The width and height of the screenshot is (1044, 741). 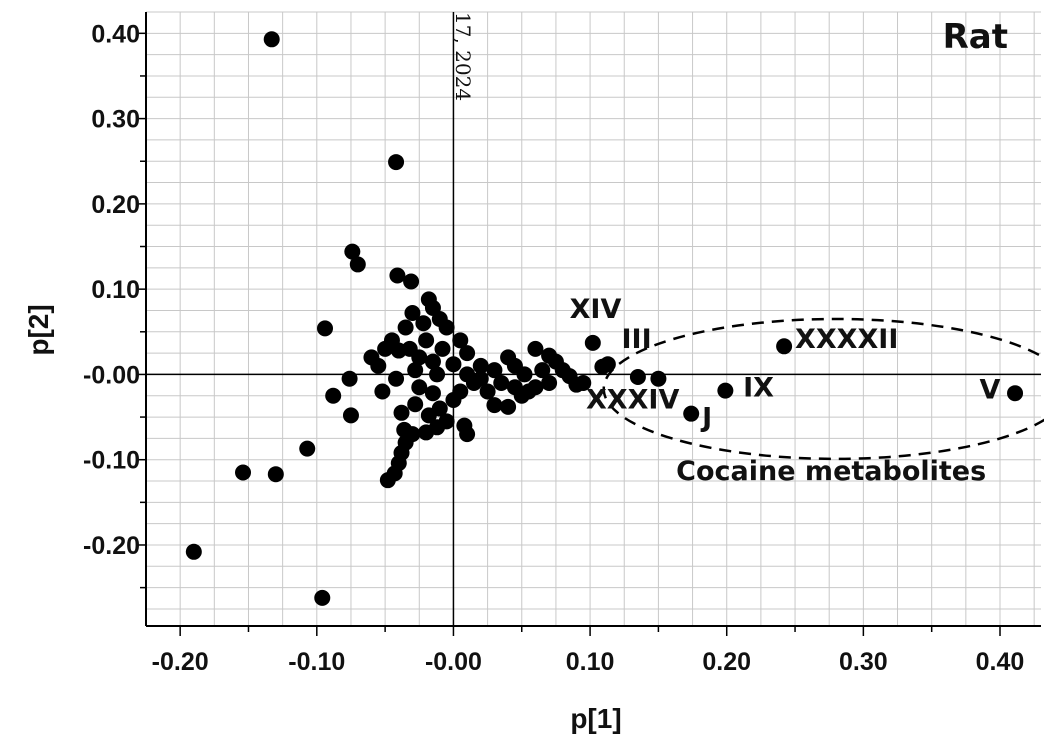 What do you see at coordinates (115, 120) in the screenshot?
I see `y-tick-label: 0.30` at bounding box center [115, 120].